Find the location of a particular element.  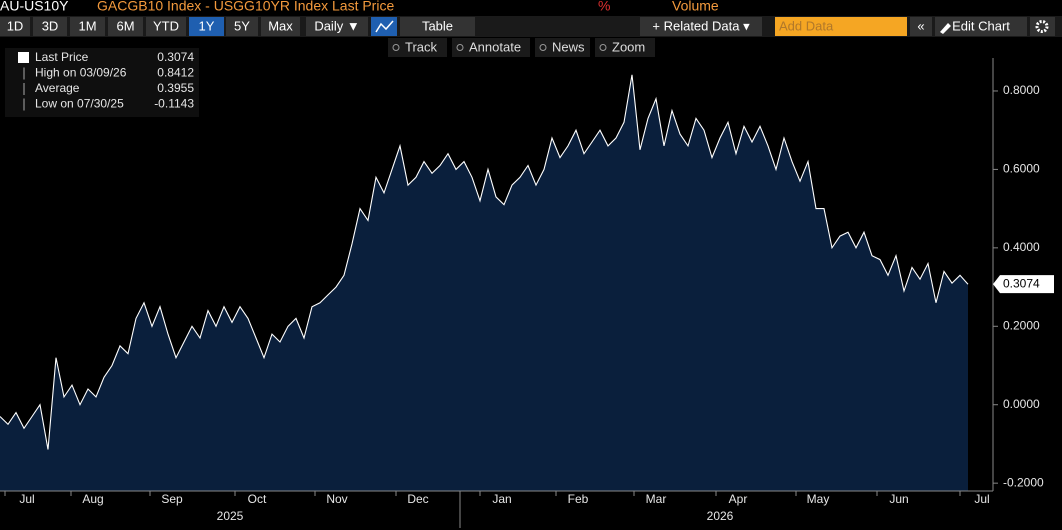

x-tick-label: Aug is located at coordinates (92, 499).